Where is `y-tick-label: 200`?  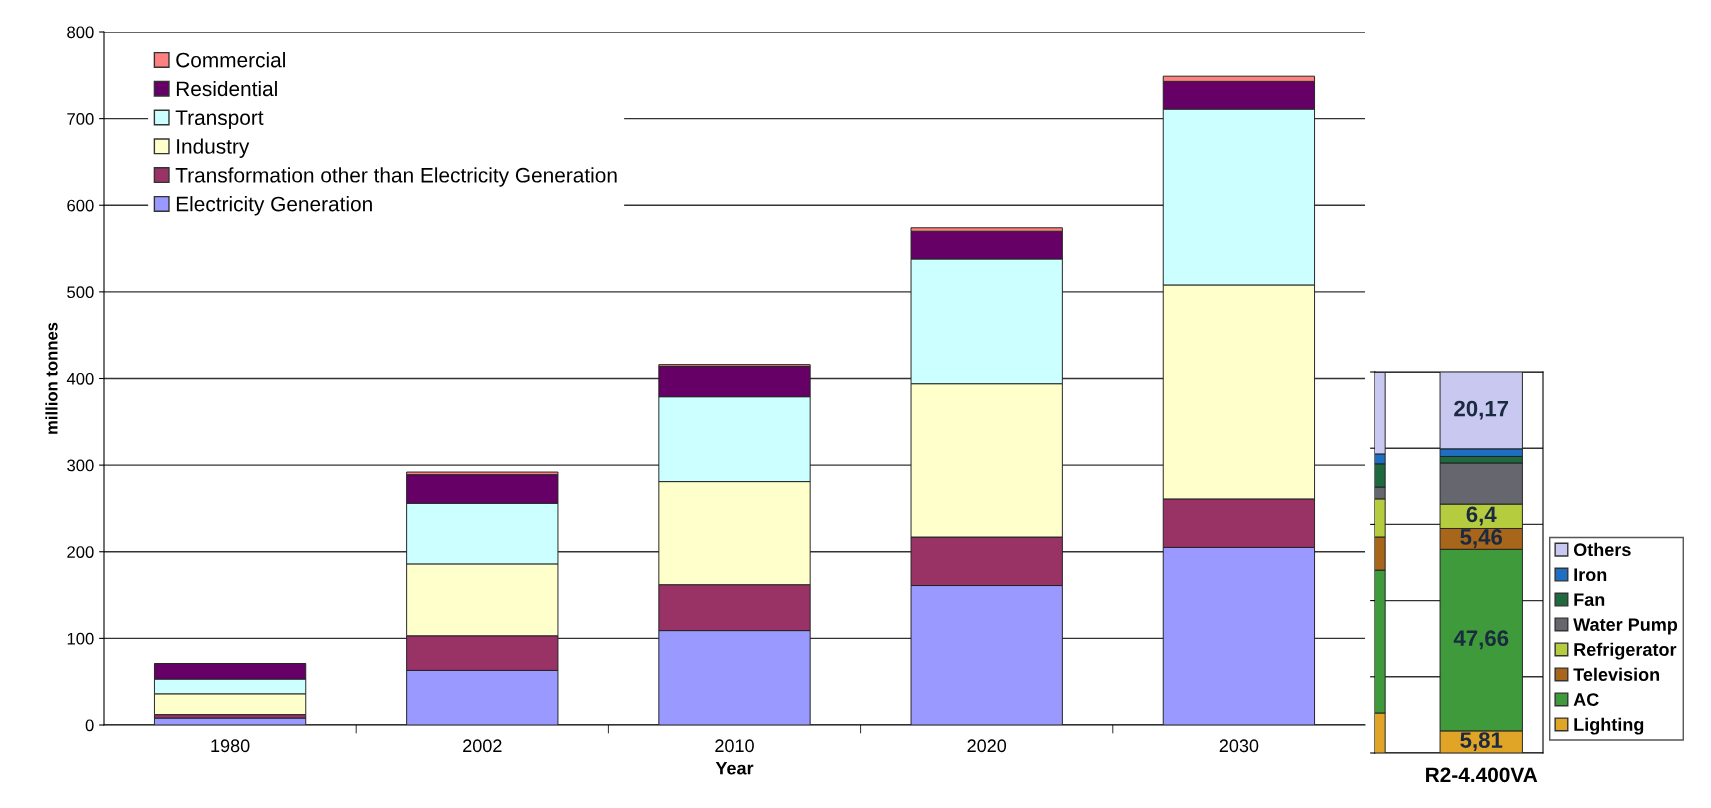
y-tick-label: 200 is located at coordinates (80, 552).